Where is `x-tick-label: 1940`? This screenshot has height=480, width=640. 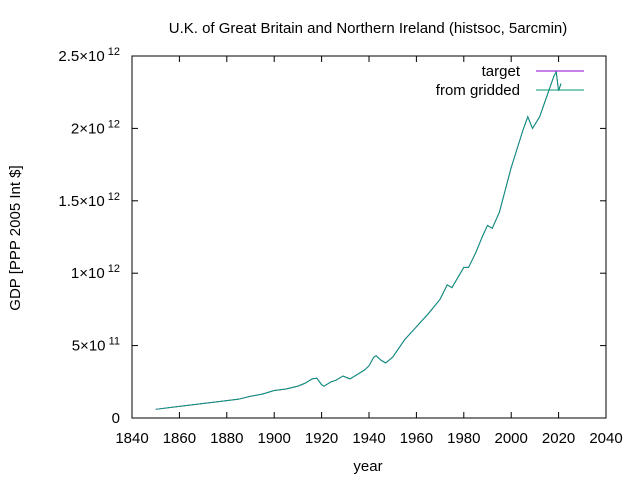
x-tick-label: 1940 is located at coordinates (368, 438).